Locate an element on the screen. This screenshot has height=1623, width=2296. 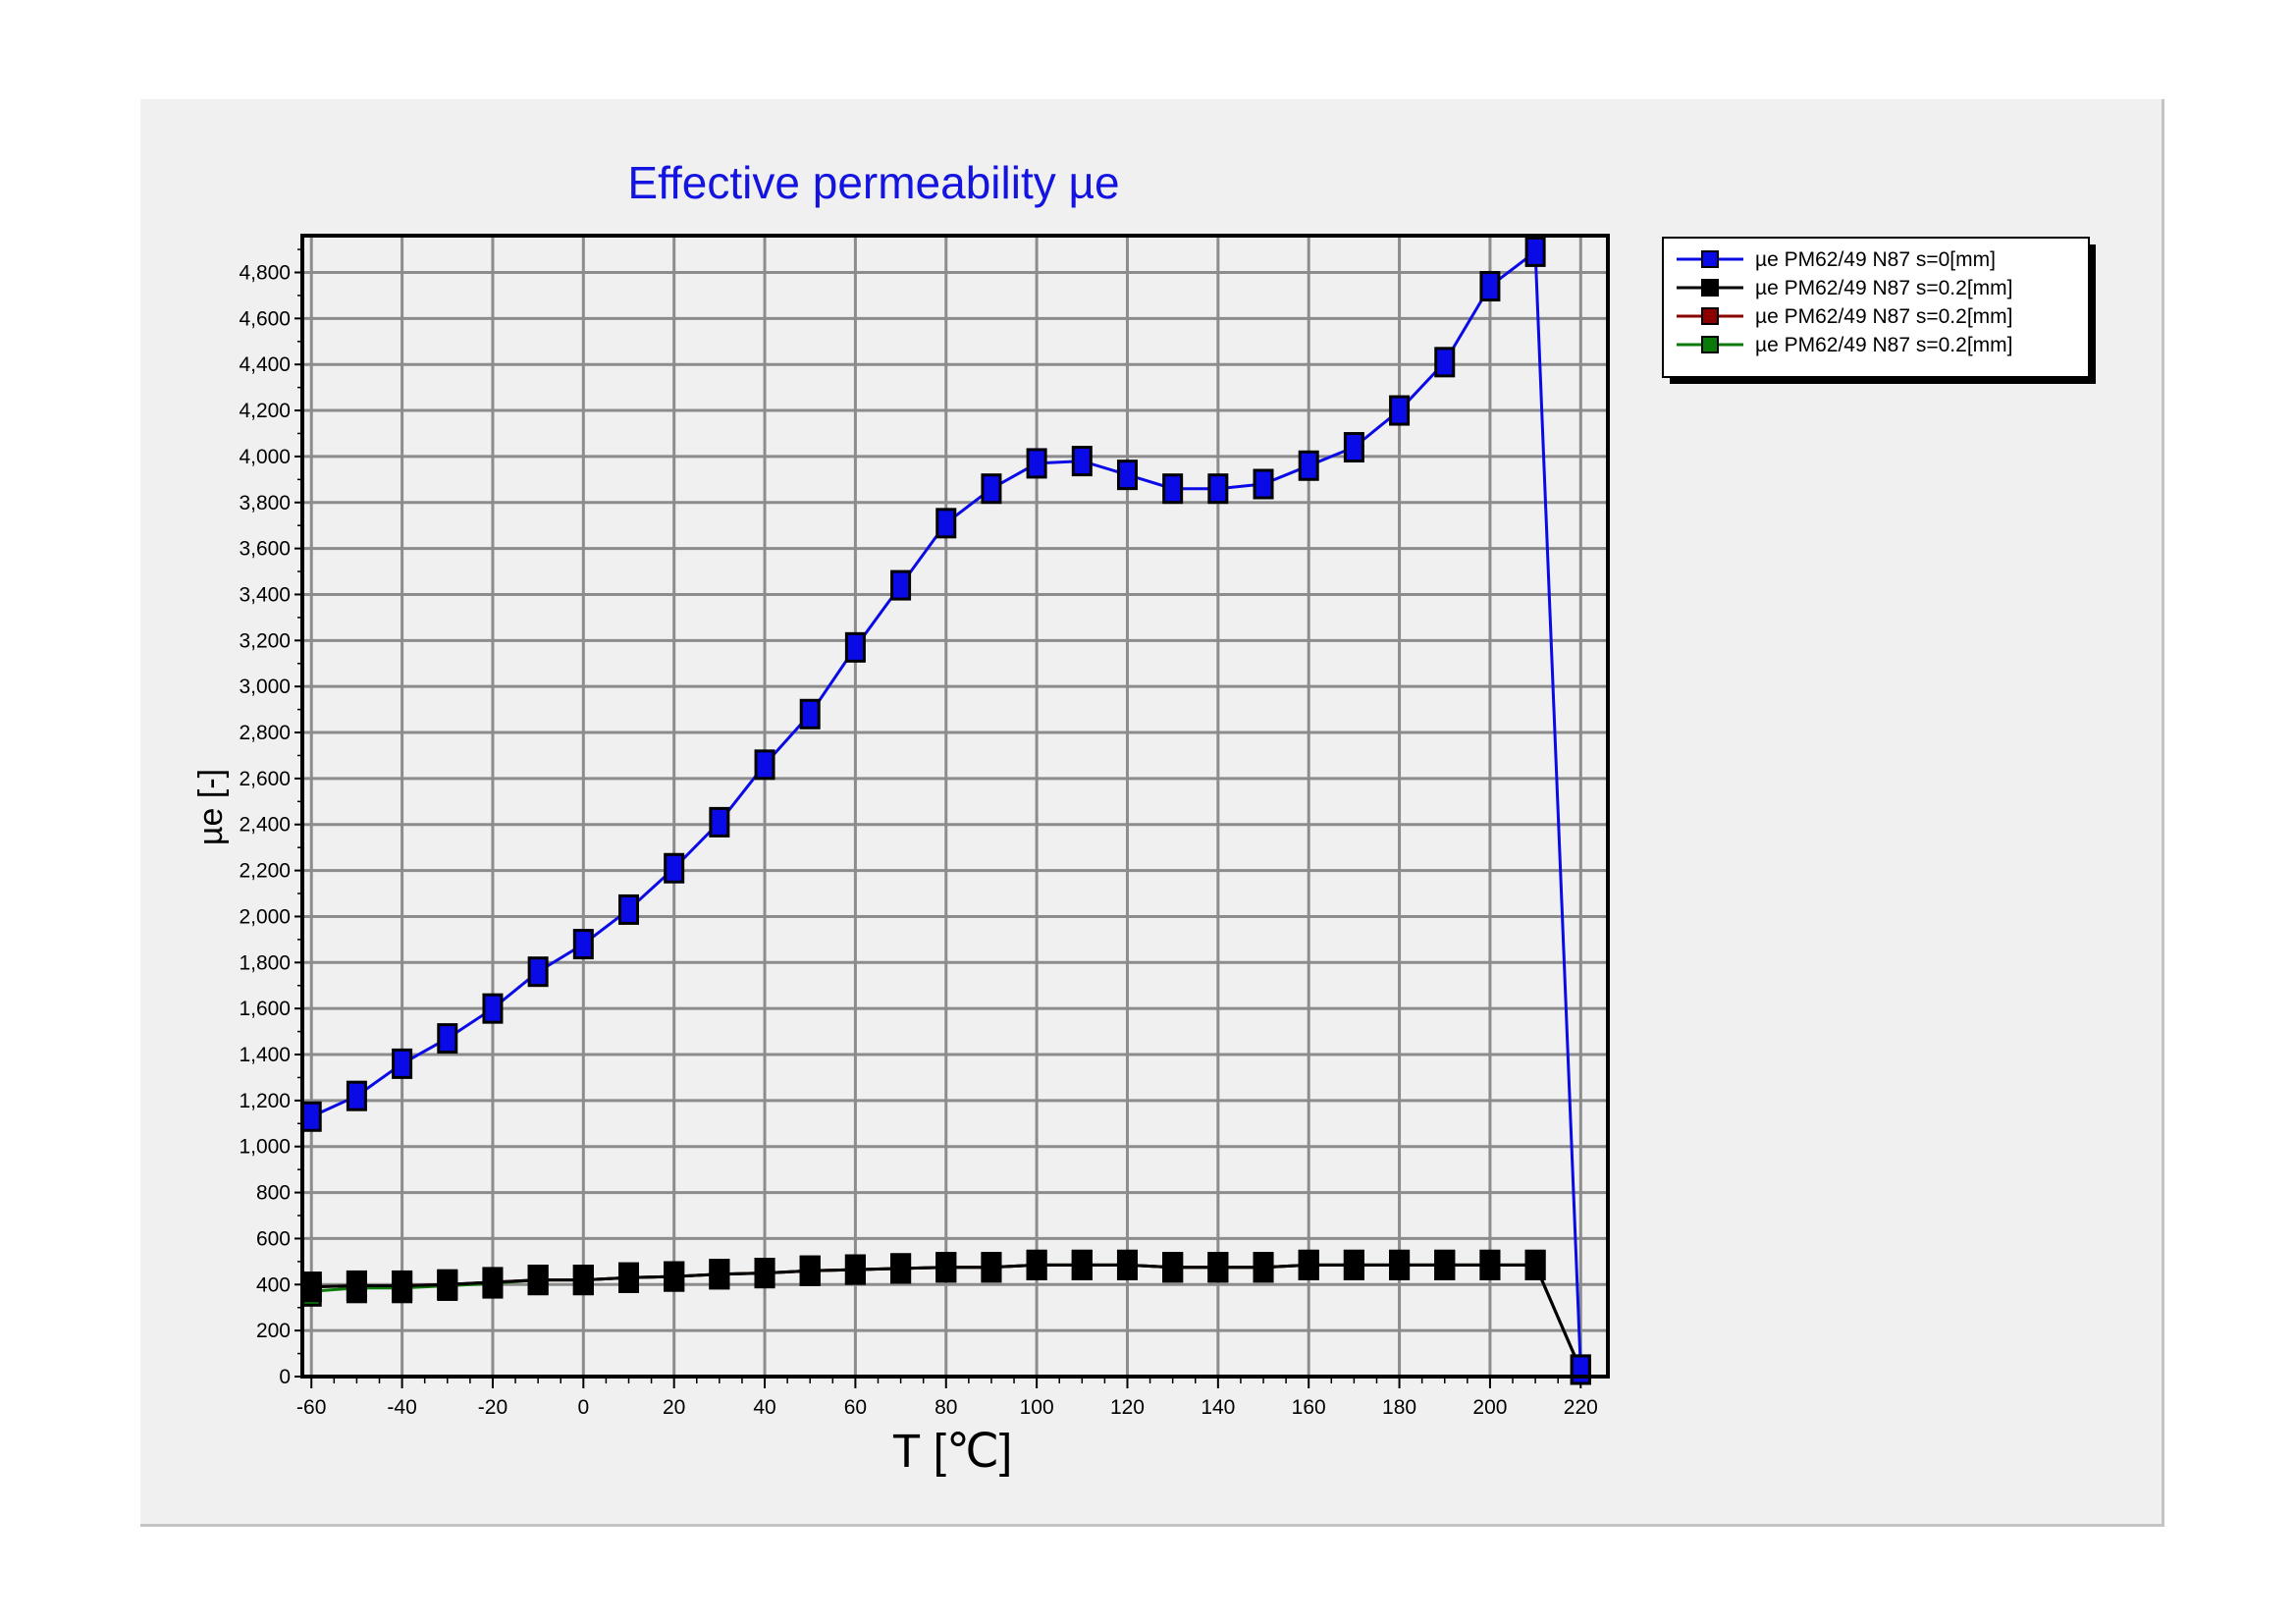
y-tick-label: 2,400 is located at coordinates (265, 825).